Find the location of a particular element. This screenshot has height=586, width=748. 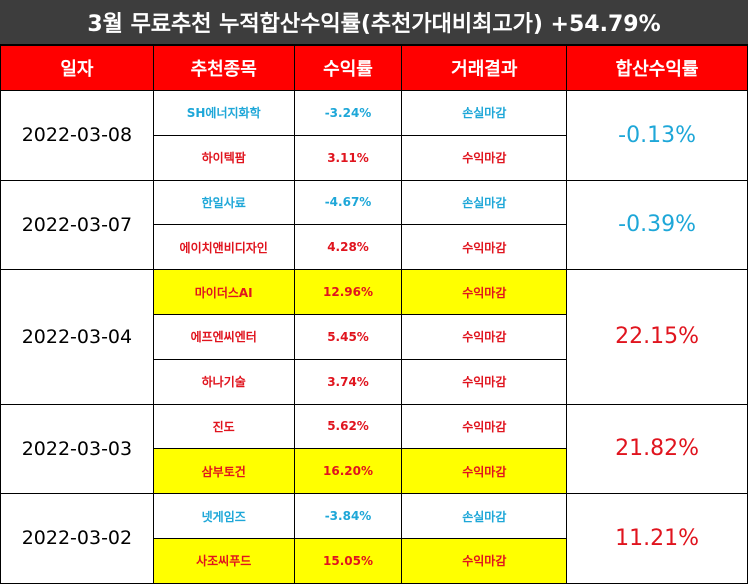

table-row: 에이치앤비디자인 4.28% 수익마감 is located at coordinates (374, 247).